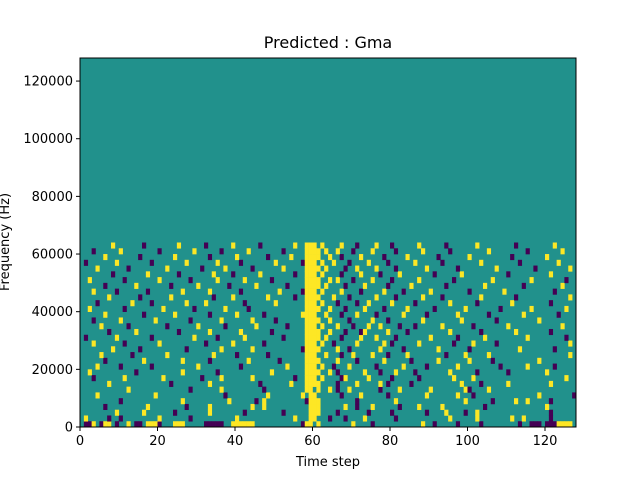  What do you see at coordinates (69, 428) in the screenshot?
I see `y-tick-label: 0` at bounding box center [69, 428].